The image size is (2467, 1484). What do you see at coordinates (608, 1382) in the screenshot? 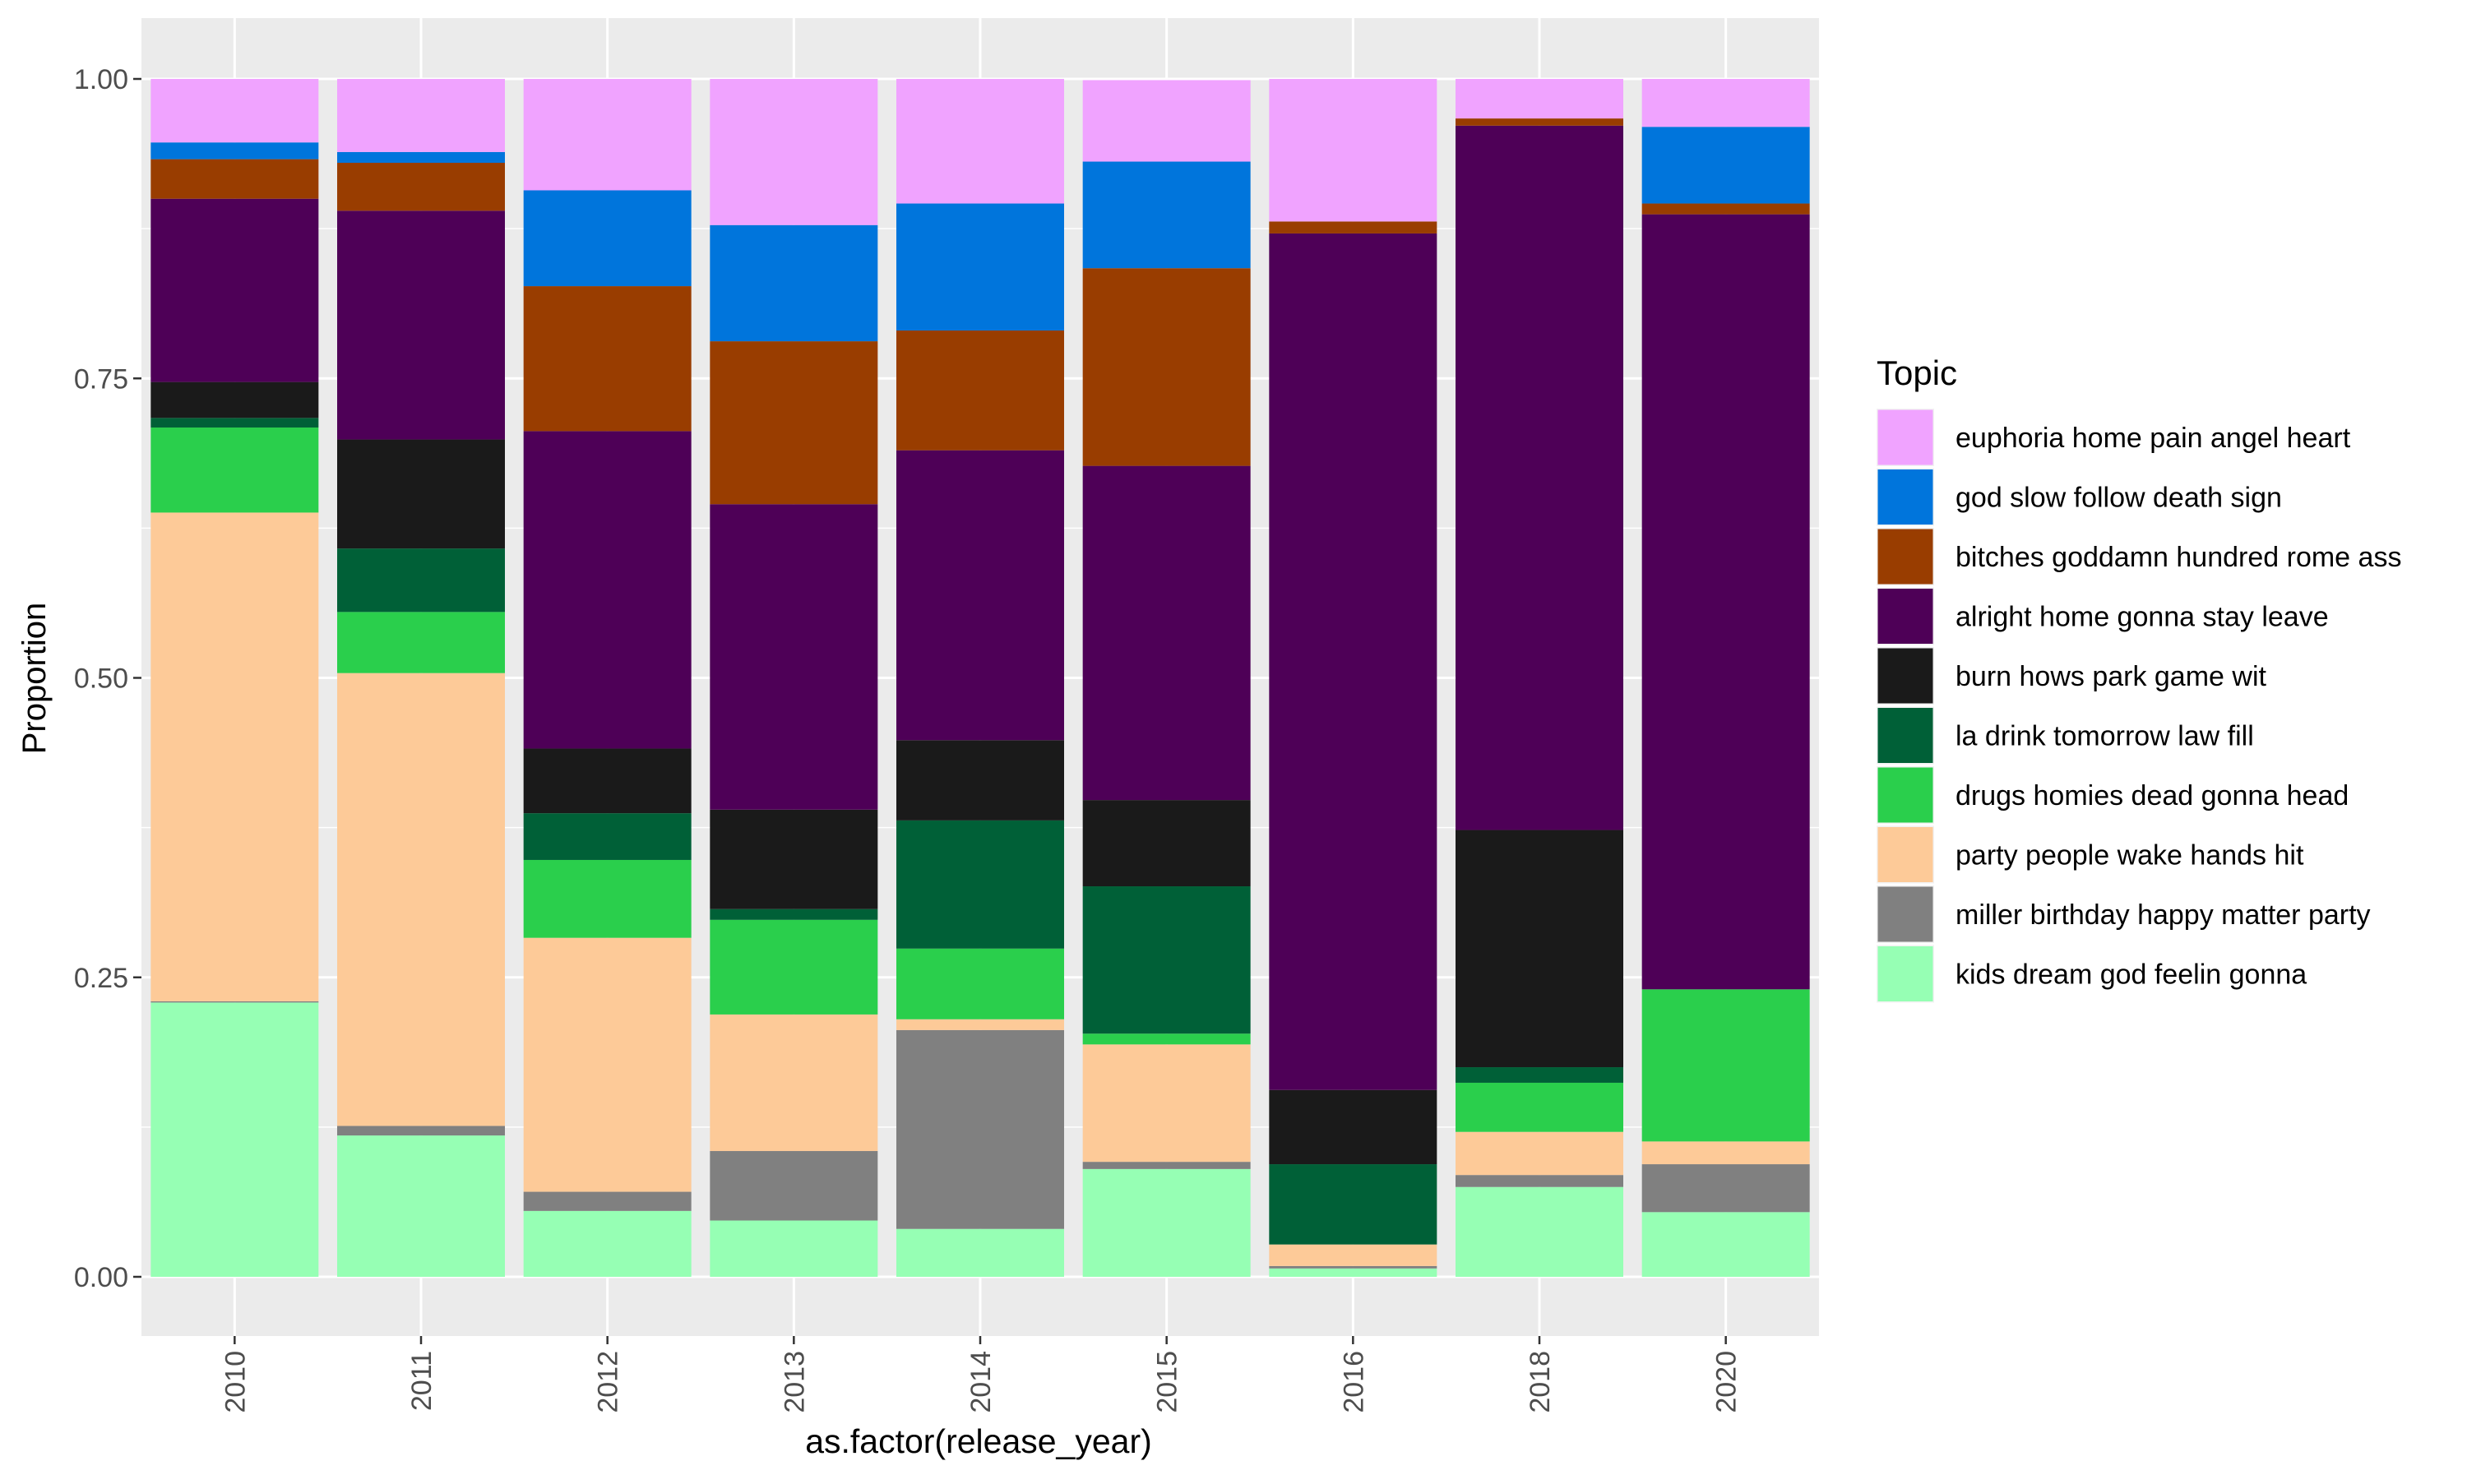
I see `x-tick-label: 2012` at bounding box center [608, 1382].